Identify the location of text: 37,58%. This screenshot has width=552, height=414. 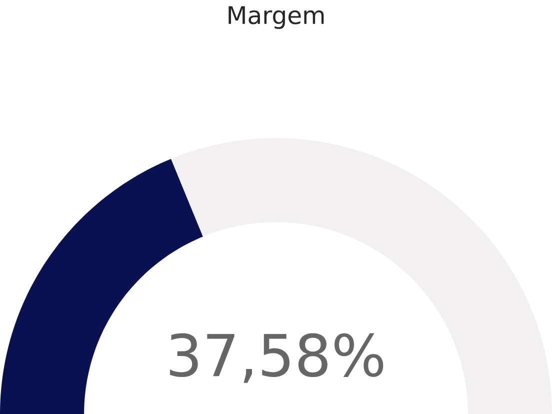
(277, 358).